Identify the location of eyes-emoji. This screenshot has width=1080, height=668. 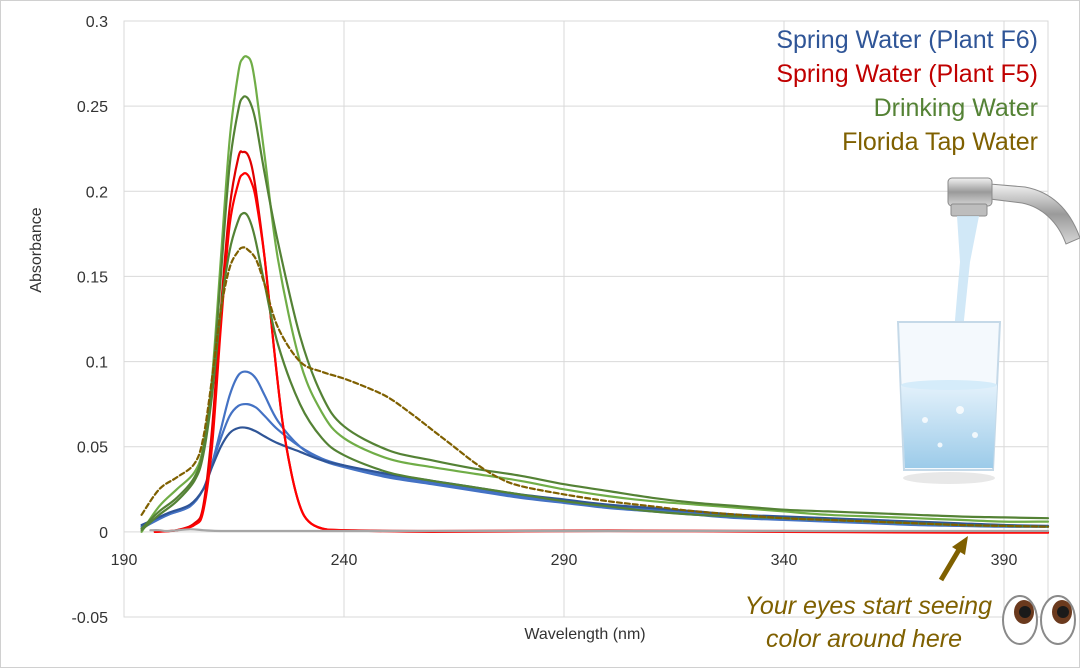
(1039, 620).